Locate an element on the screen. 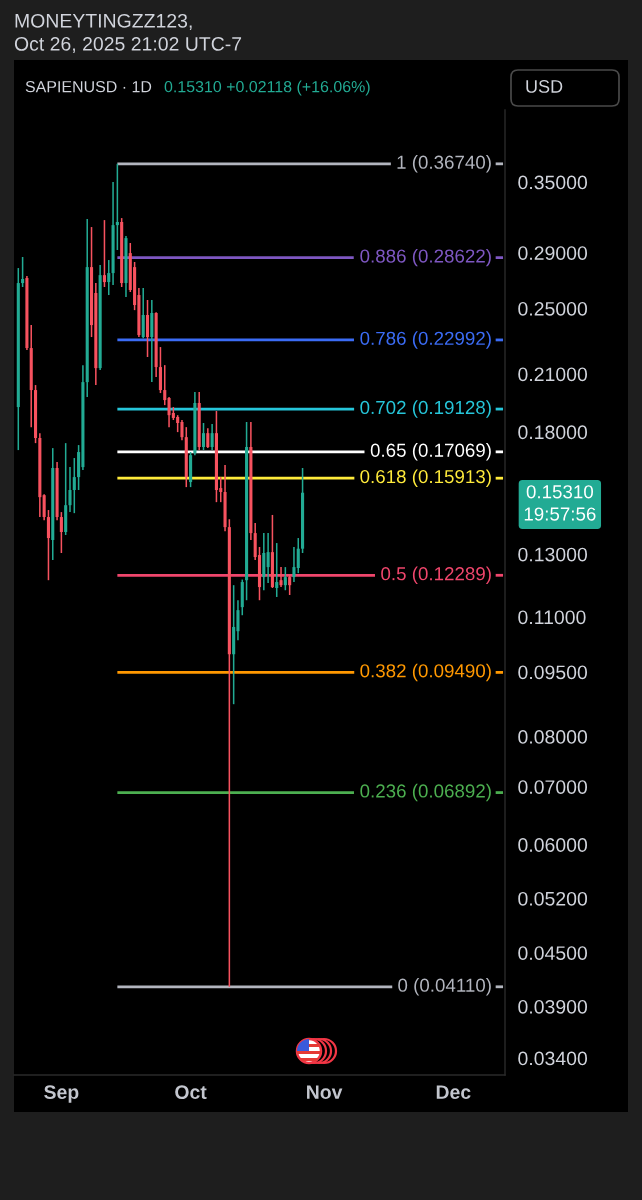 The image size is (642, 1200). y-tick-label: 0.25000 is located at coordinates (553, 308).